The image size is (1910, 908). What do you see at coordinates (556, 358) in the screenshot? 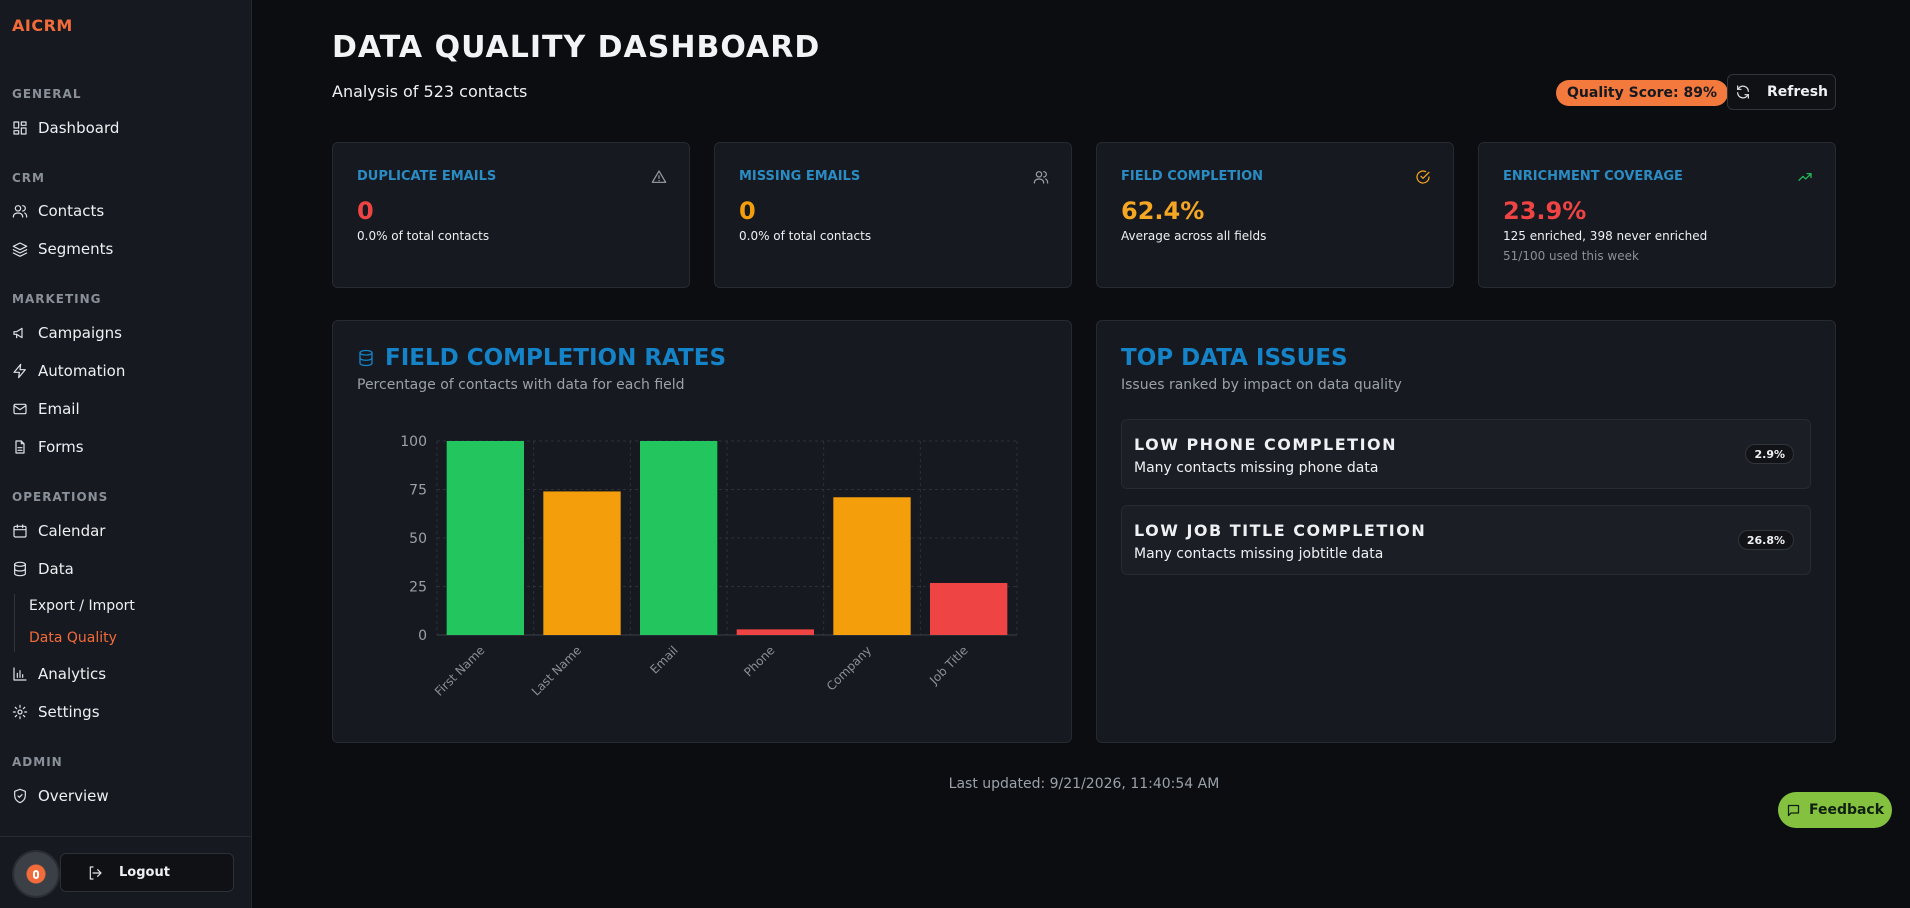
I see `panel-title-text: FIELD COMPLETION RATES` at bounding box center [556, 358].